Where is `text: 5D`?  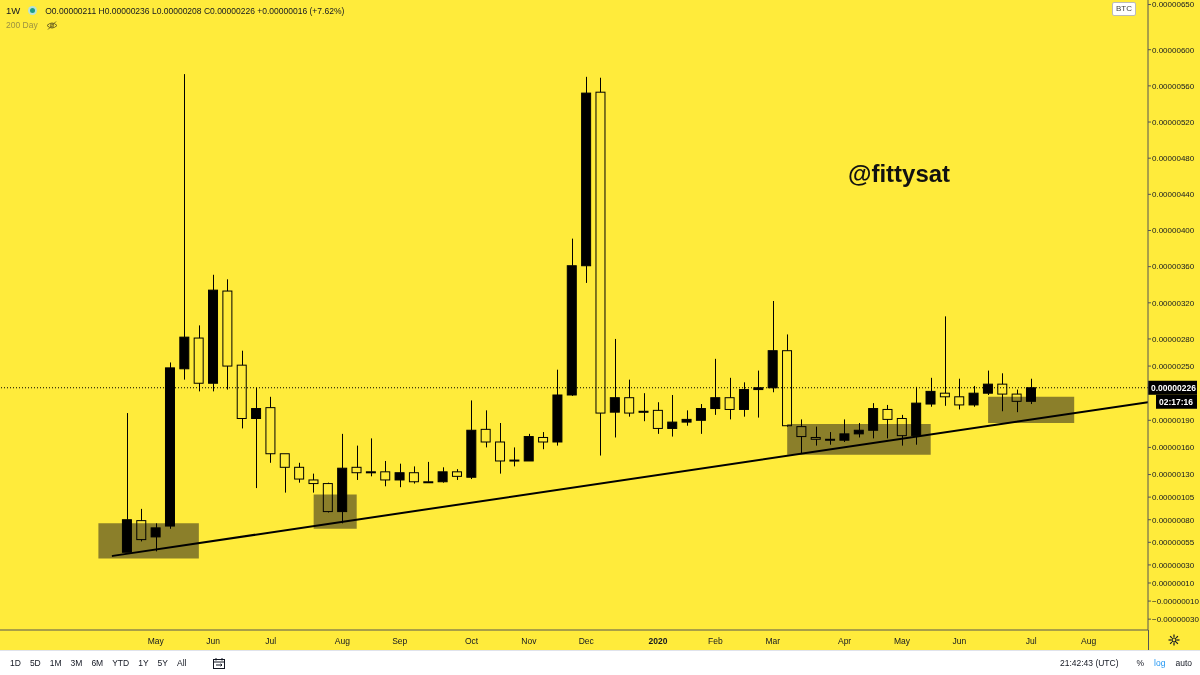 text: 5D is located at coordinates (35, 663).